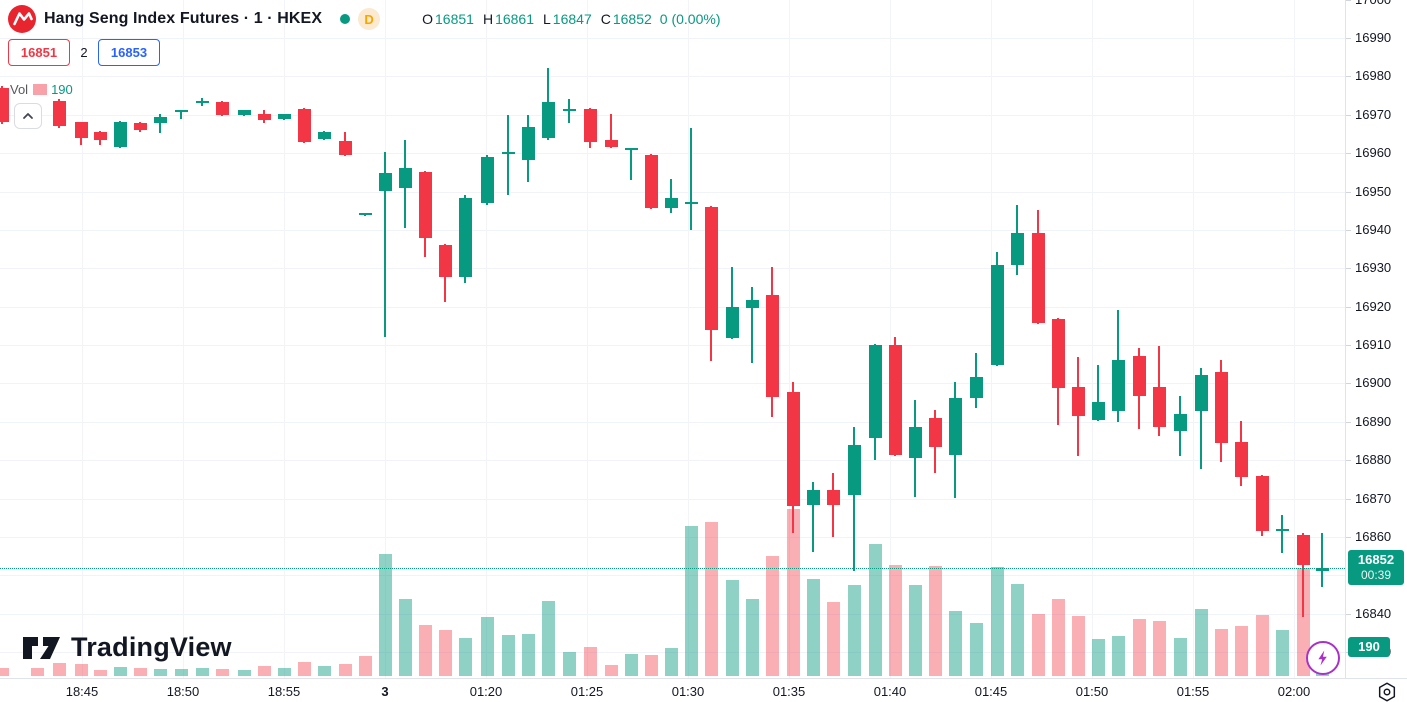 This screenshot has height=702, width=1407. I want to click on quick-trade-button, so click(1323, 658).